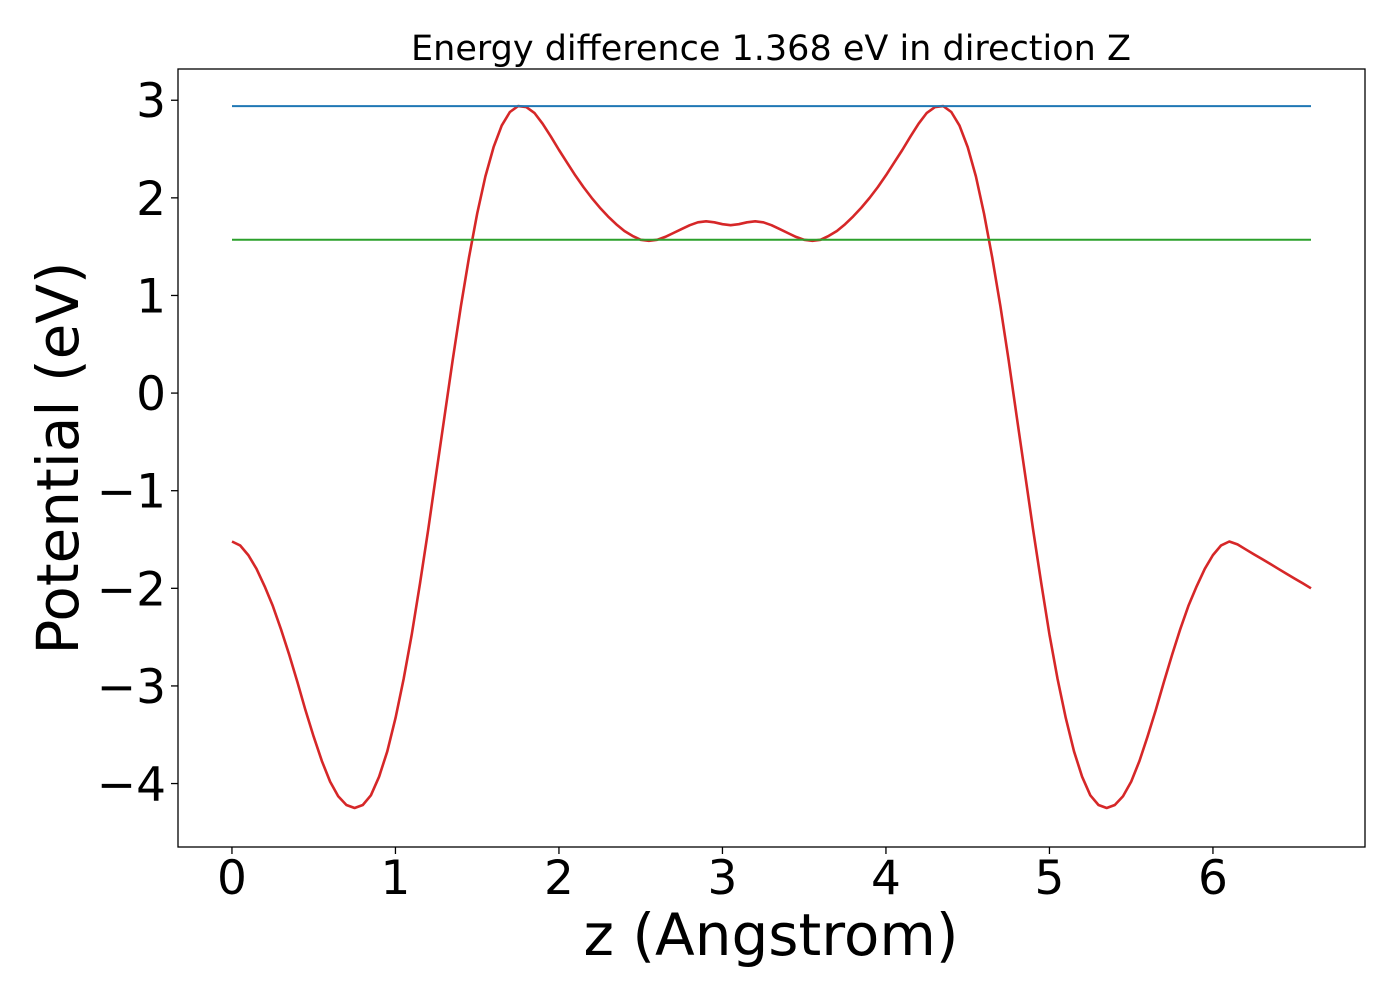  What do you see at coordinates (396, 878) in the screenshot?
I see `x-tick-label: 1` at bounding box center [396, 878].